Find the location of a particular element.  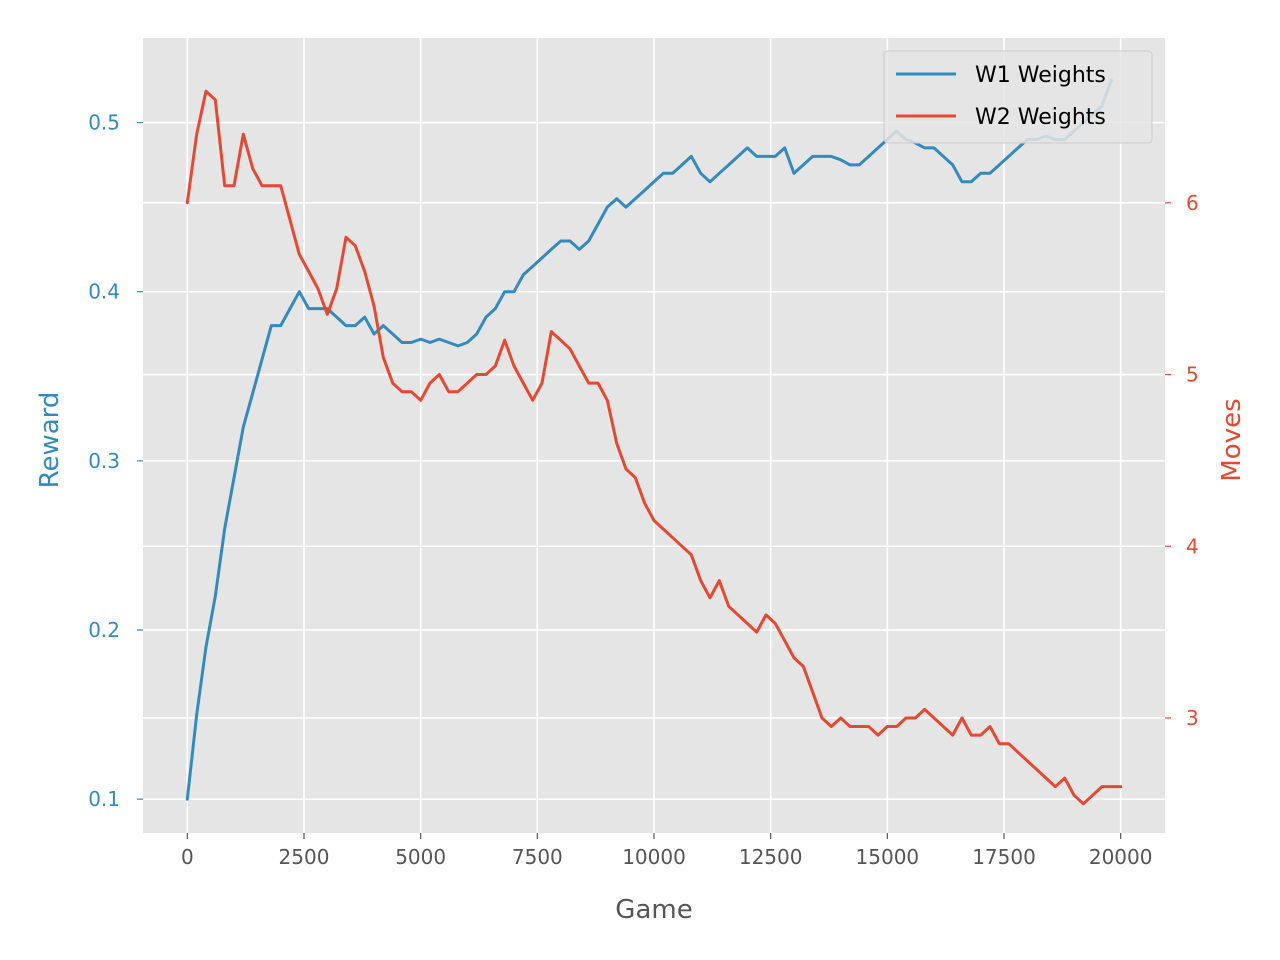

legend-label-w1: W1 Weights is located at coordinates (1040, 75).